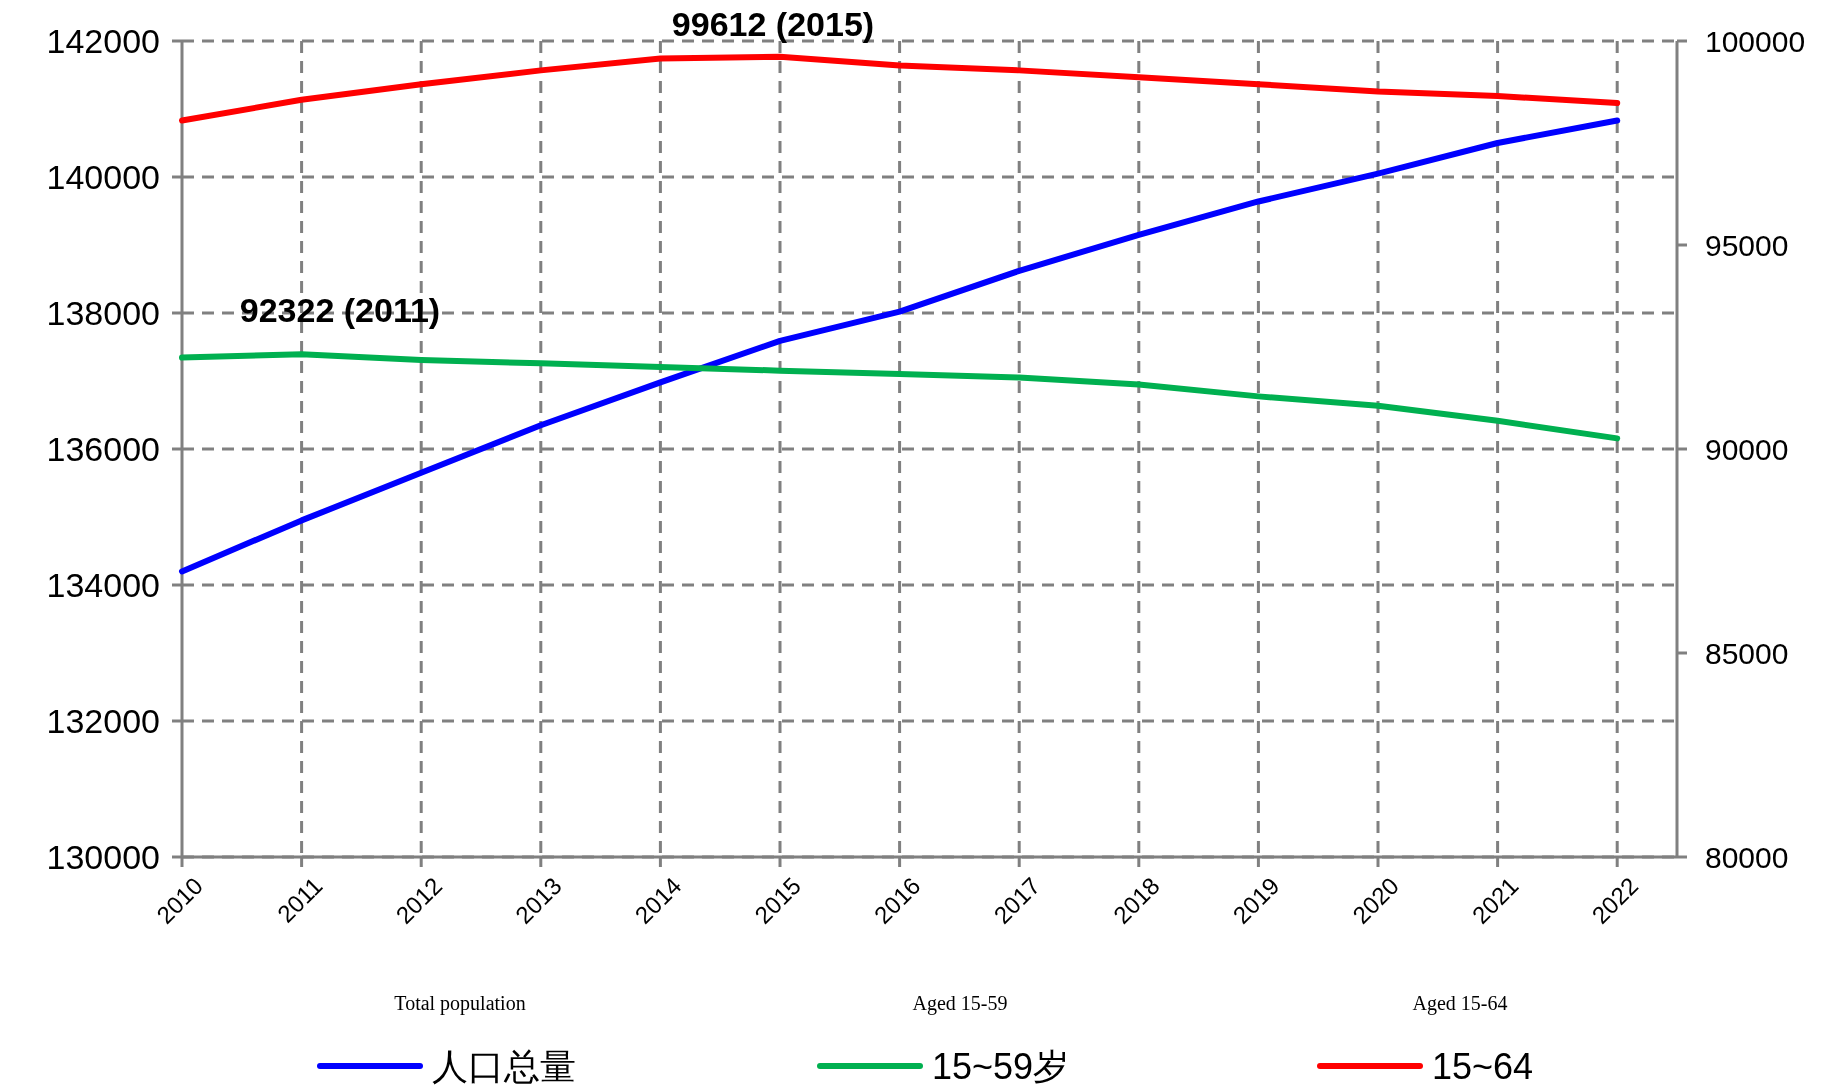  What do you see at coordinates (103, 585) in the screenshot?
I see `y-tick-label: 134000` at bounding box center [103, 585].